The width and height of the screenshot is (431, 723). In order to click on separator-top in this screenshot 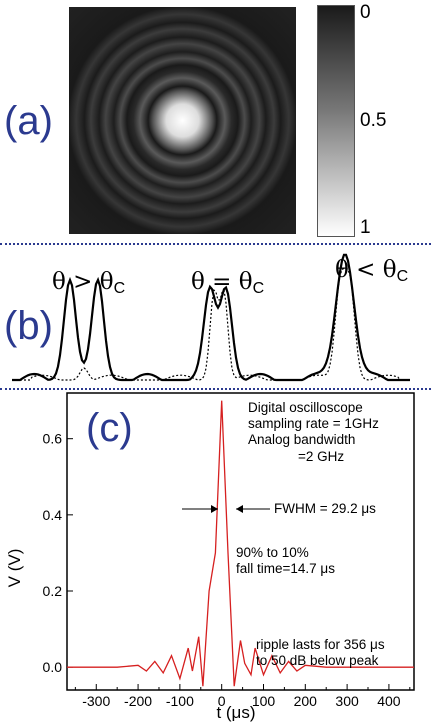, I will do `click(215, 244)`.